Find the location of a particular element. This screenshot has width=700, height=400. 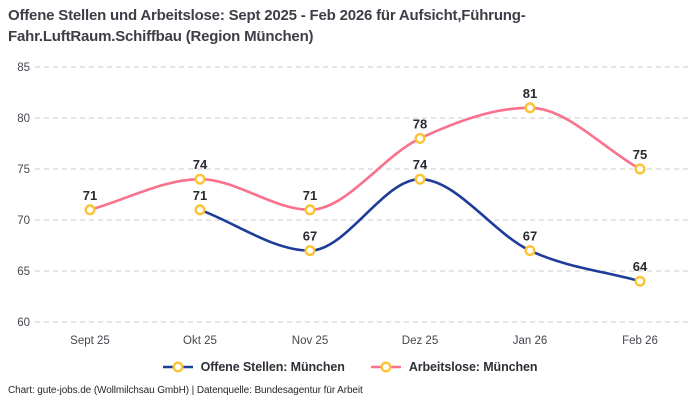

data-point-label: 81 is located at coordinates (530, 93).